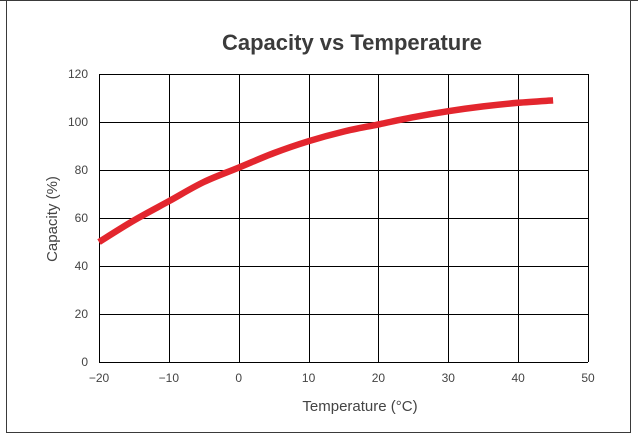  Describe the element at coordinates (6, 216) in the screenshot. I see `frame-left-border` at that location.